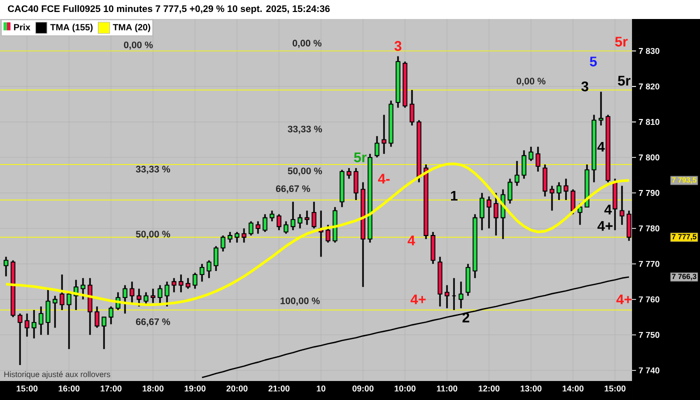 This screenshot has width=700, height=400. I want to click on x-tick-label: 21:00, so click(279, 389).